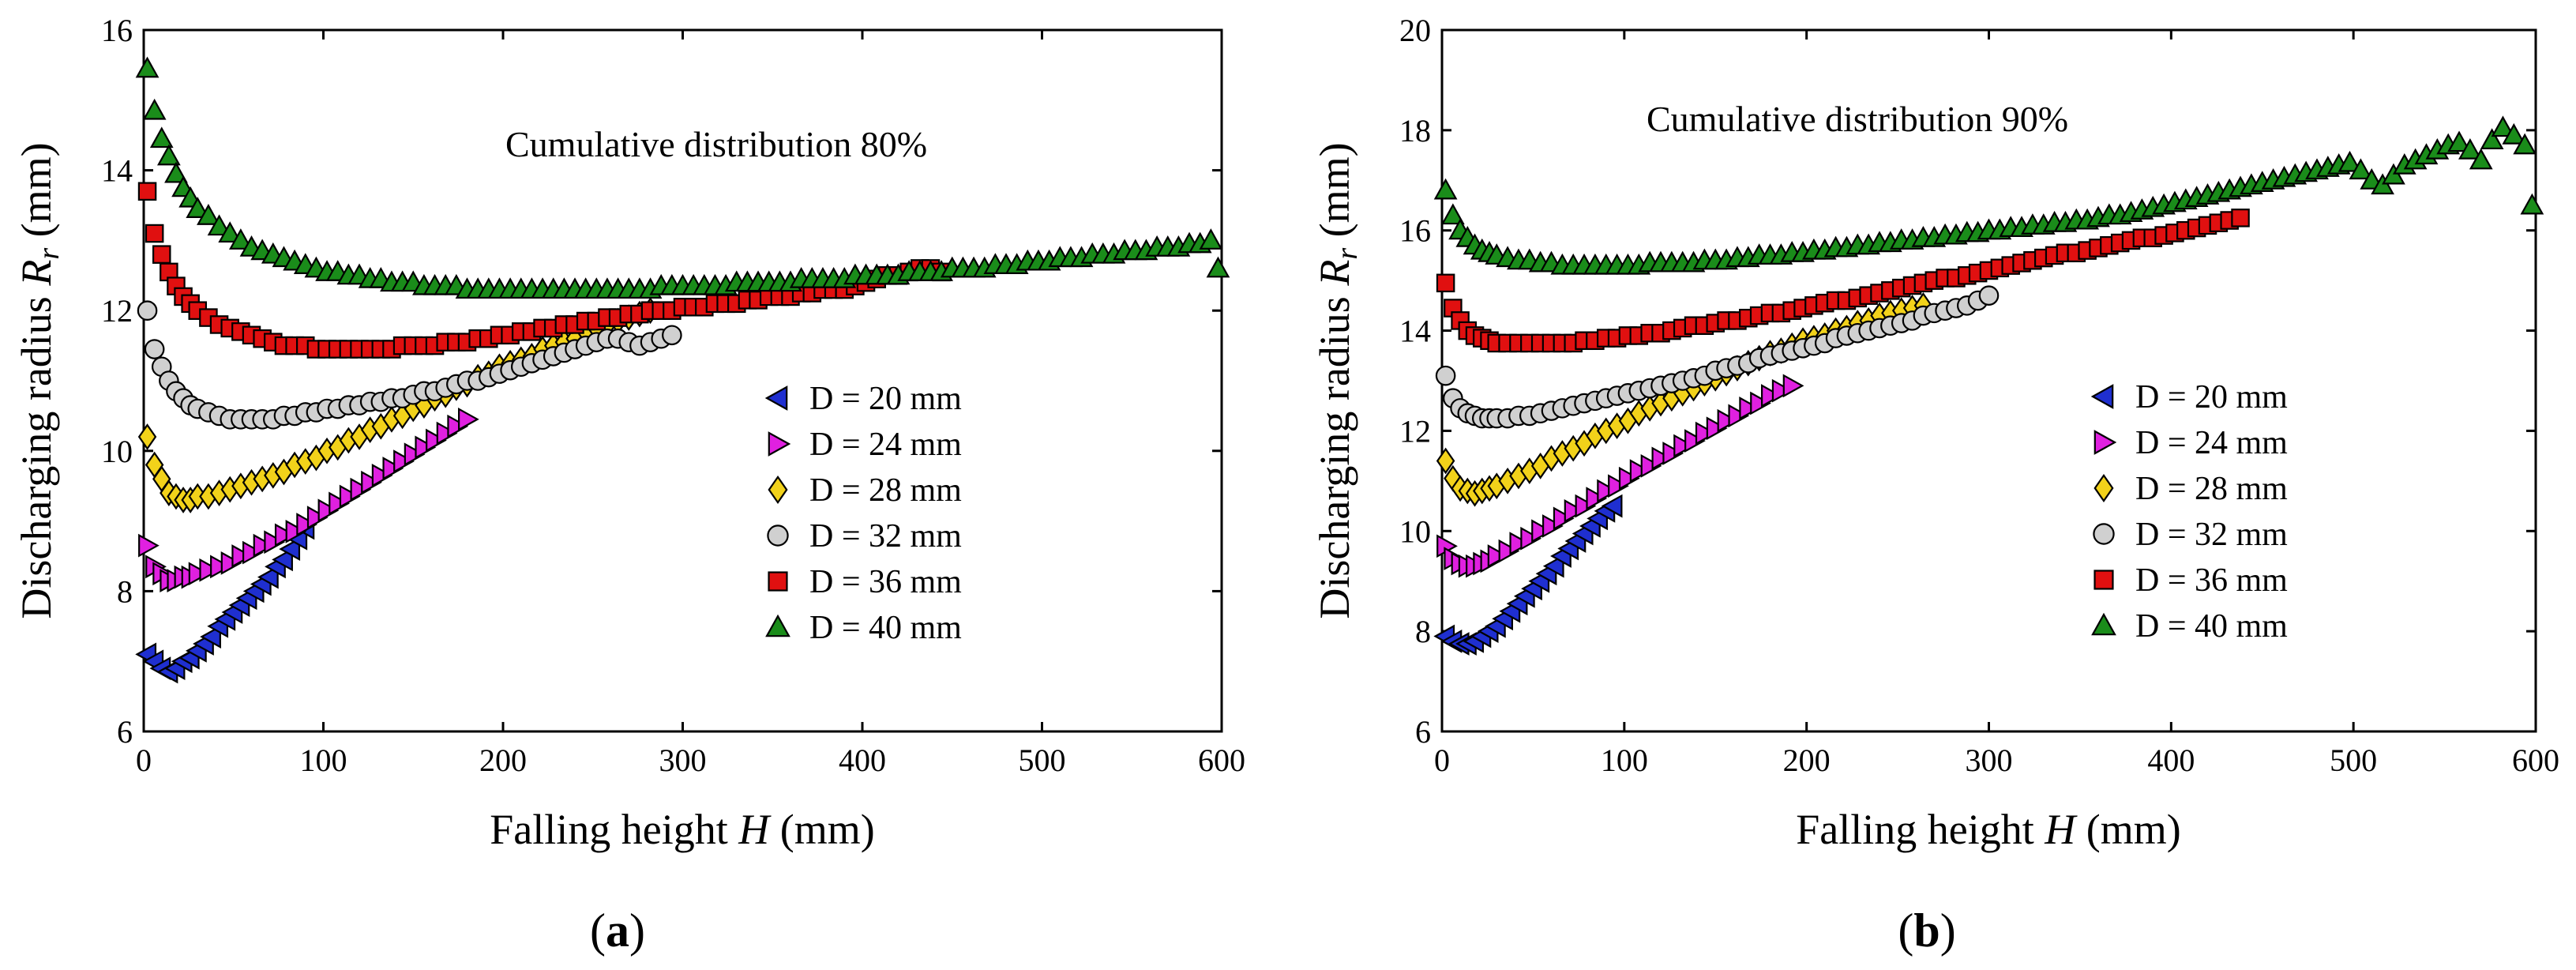 Image resolution: width=2576 pixels, height=970 pixels. Describe the element at coordinates (1843, 281) in the screenshot. I see `series-36mm` at that location.